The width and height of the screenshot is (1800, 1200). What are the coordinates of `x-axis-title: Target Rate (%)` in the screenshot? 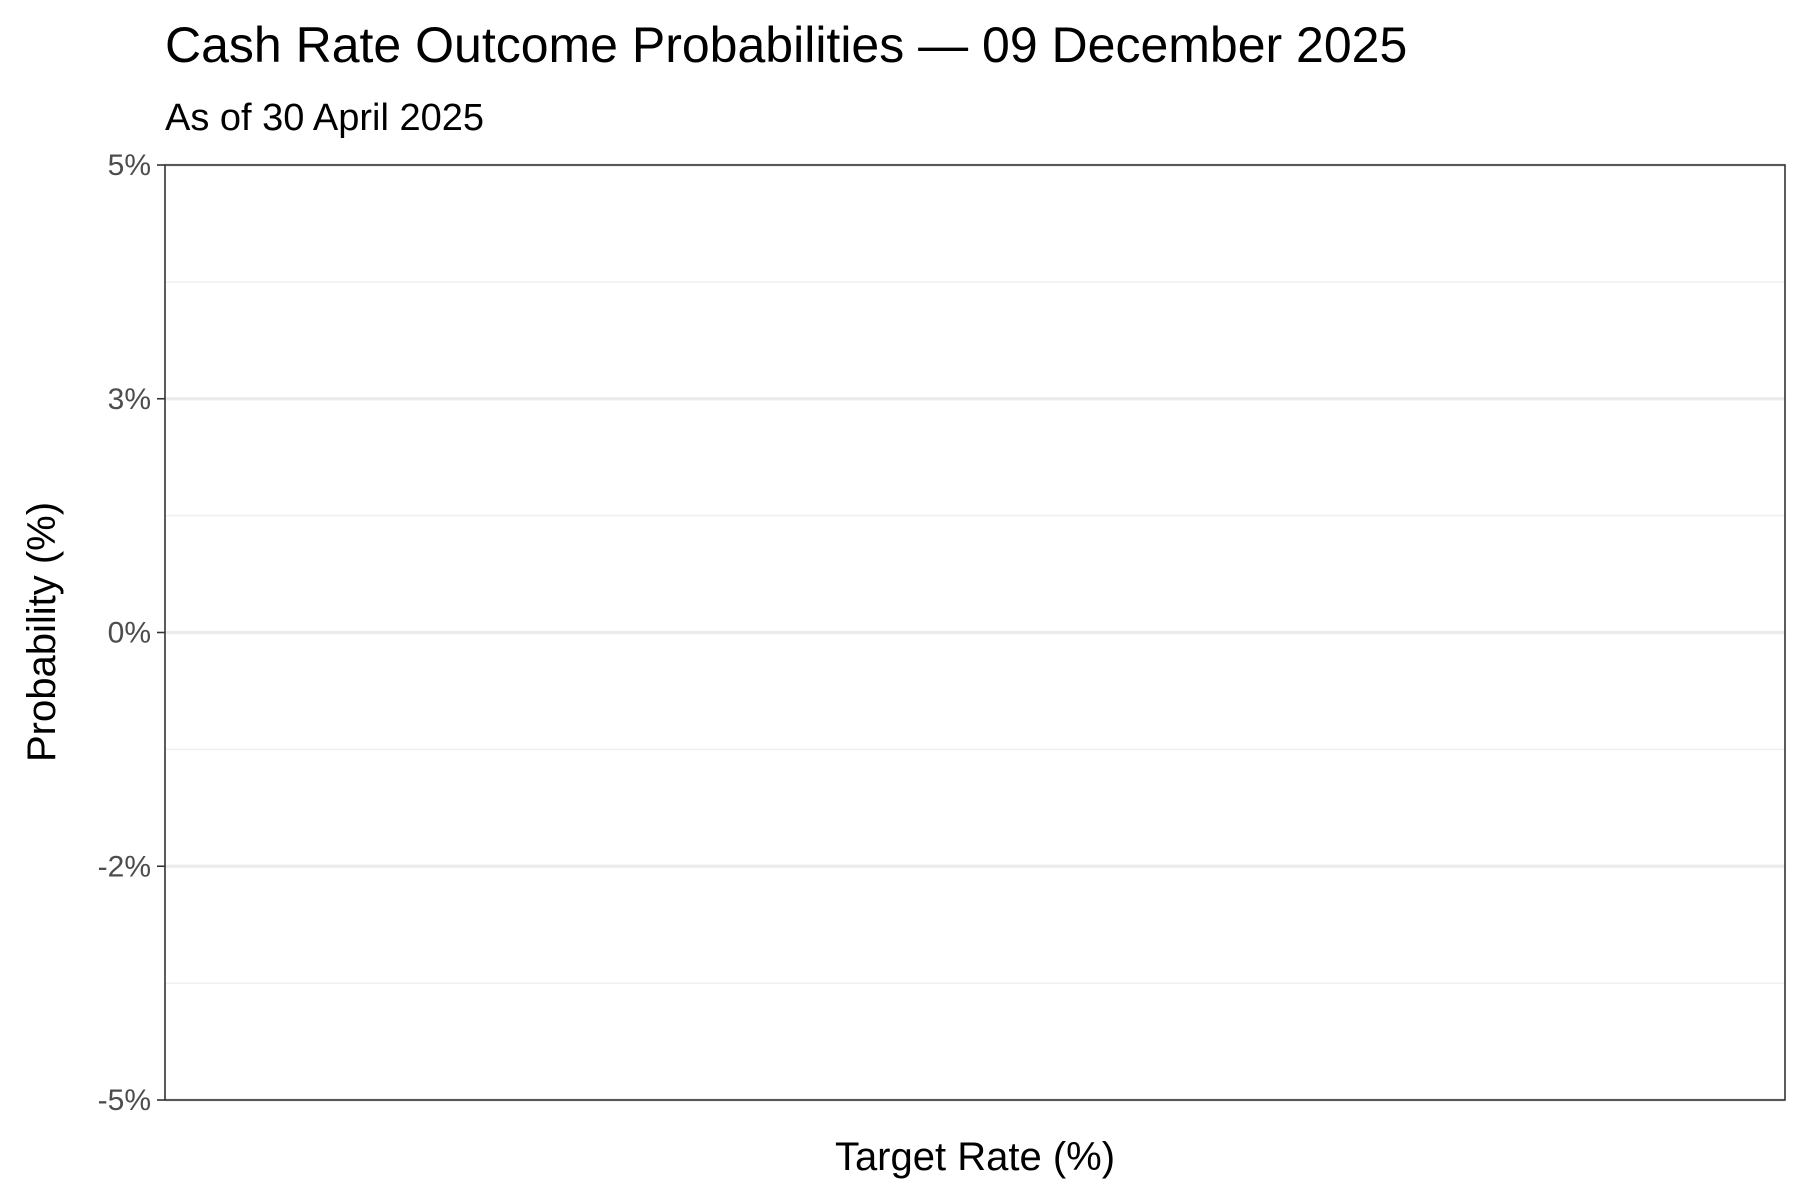 It's located at (975, 1157).